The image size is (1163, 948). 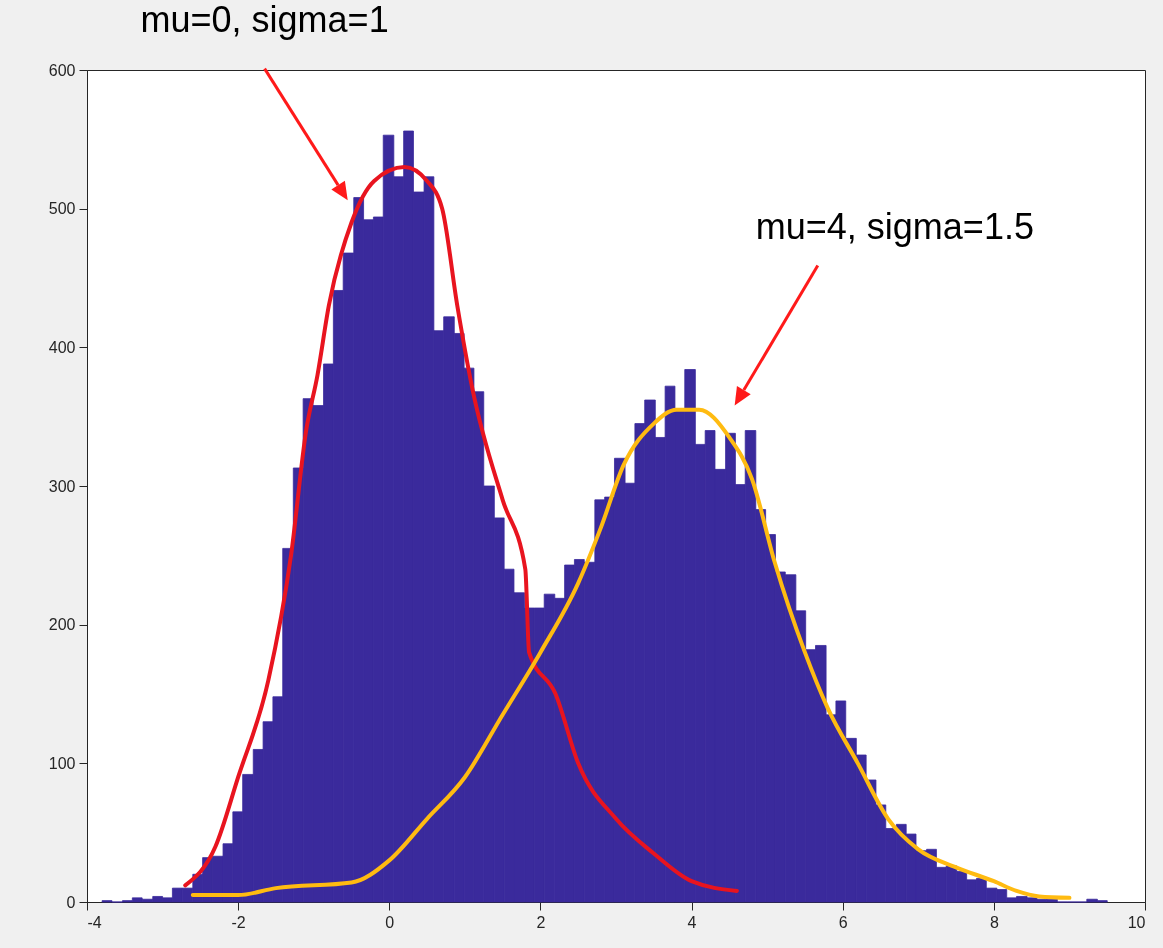 What do you see at coordinates (843, 922) in the screenshot?
I see `x-tick-label: 6` at bounding box center [843, 922].